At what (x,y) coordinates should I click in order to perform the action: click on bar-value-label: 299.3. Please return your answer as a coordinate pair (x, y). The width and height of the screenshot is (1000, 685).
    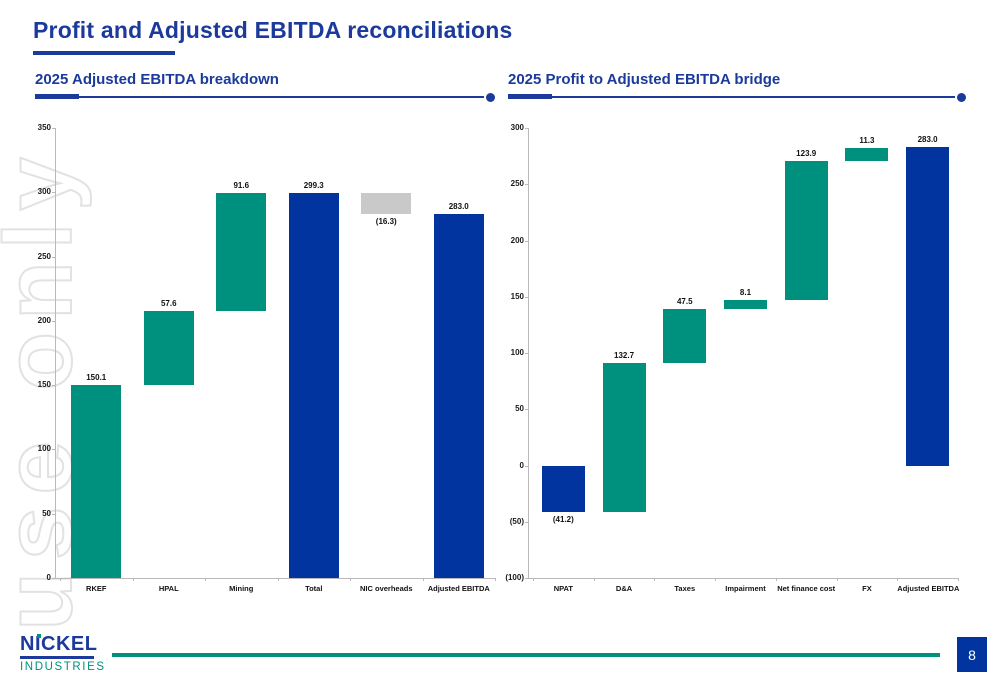
    Looking at the image, I should click on (313, 186).